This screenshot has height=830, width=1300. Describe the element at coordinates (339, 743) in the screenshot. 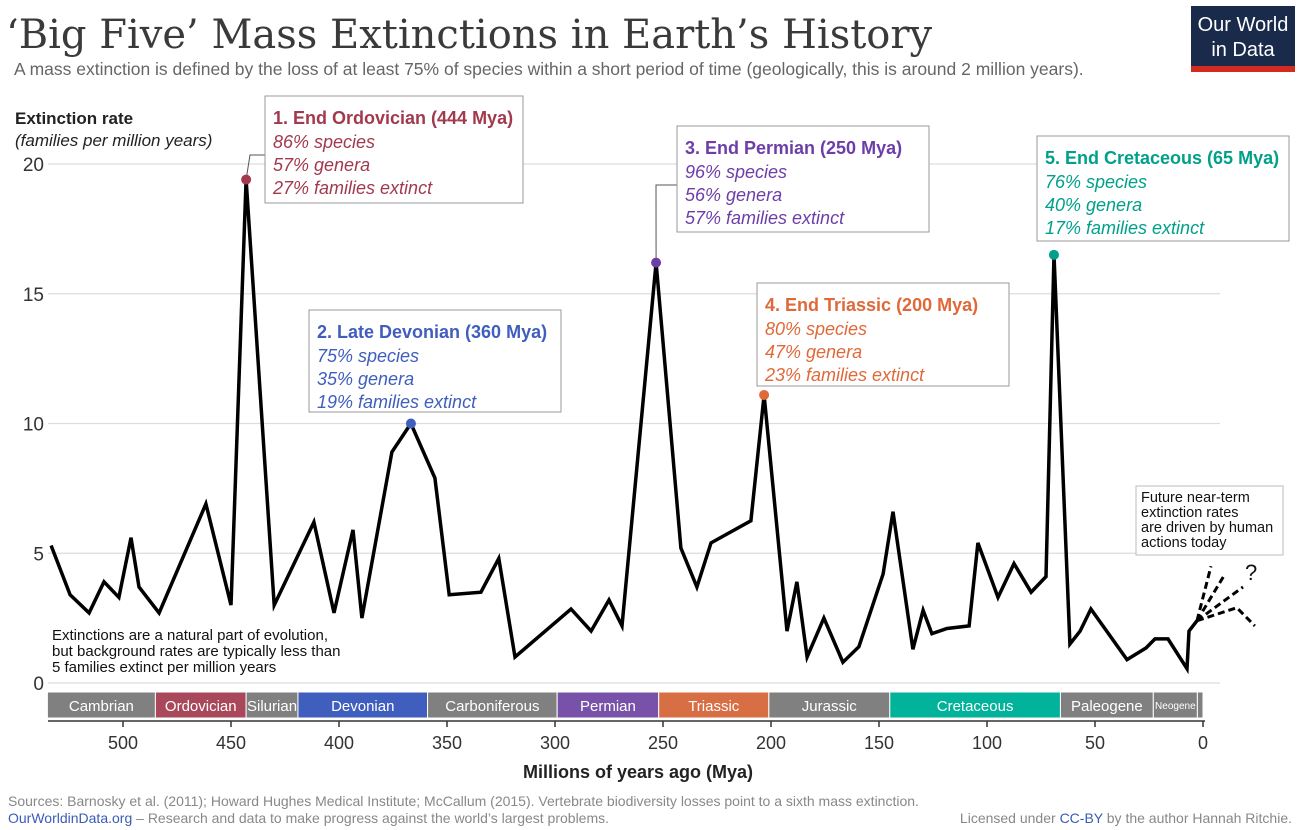

I see `x-tick-label: 400` at that location.